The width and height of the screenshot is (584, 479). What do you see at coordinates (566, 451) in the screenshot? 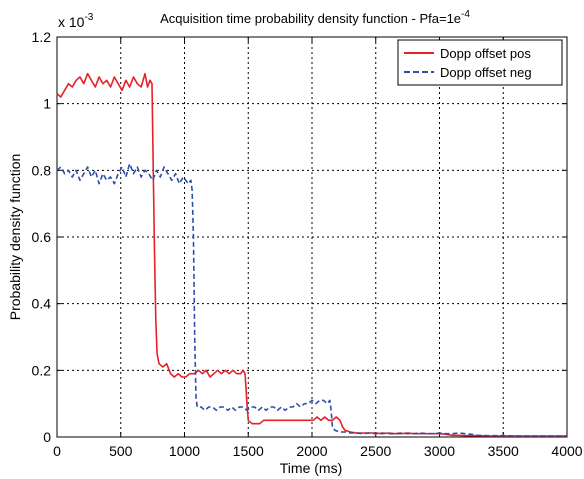
I see `x-tick-label: 4000` at bounding box center [566, 451].